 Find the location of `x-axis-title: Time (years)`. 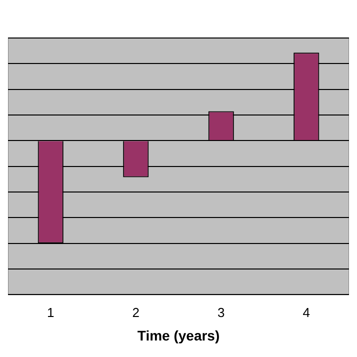

x-axis-title: Time (years) is located at coordinates (178, 335).